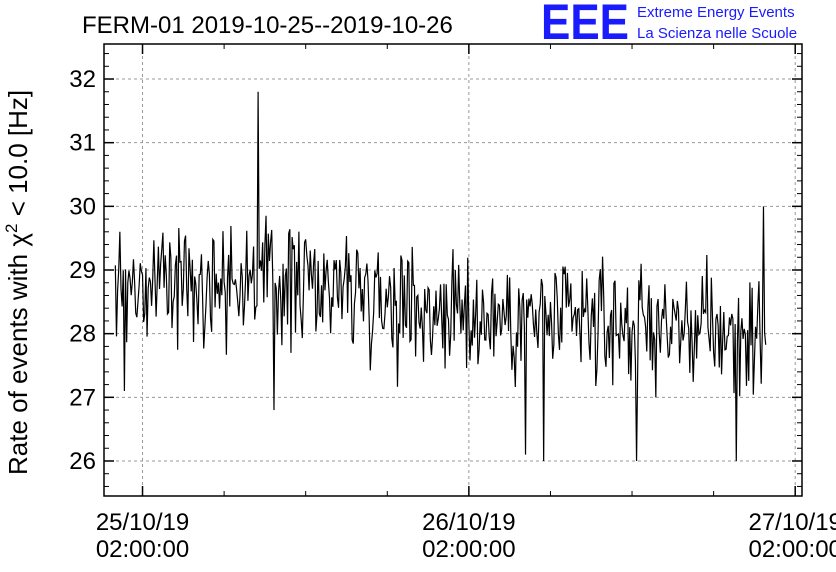 This screenshot has width=836, height=572. I want to click on x-tick-date: 26/10/19, so click(468, 522).